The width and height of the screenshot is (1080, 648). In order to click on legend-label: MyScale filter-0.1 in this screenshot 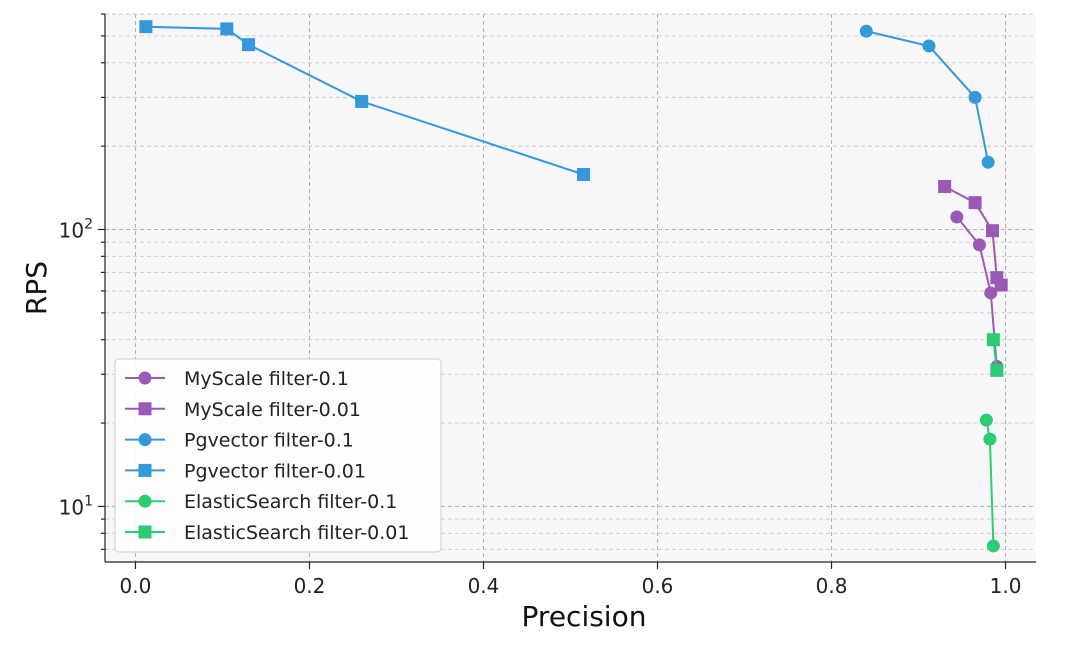, I will do `click(266, 379)`.